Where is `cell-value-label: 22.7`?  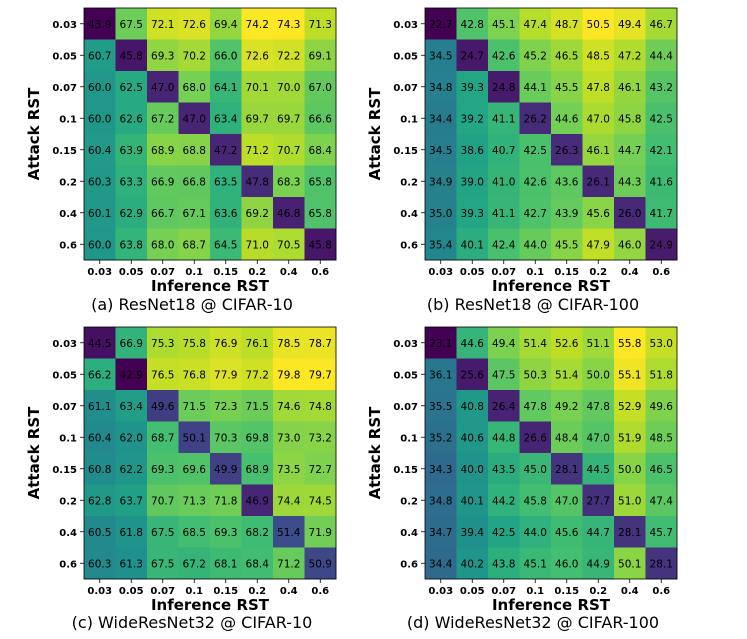
cell-value-label: 22.7 is located at coordinates (440, 25).